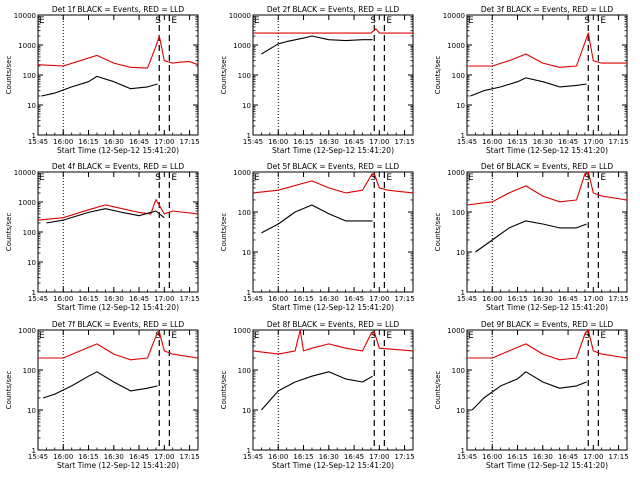  I want to click on panel-title: Det 7f BLACK = Events, RED = LLD, so click(118, 324).